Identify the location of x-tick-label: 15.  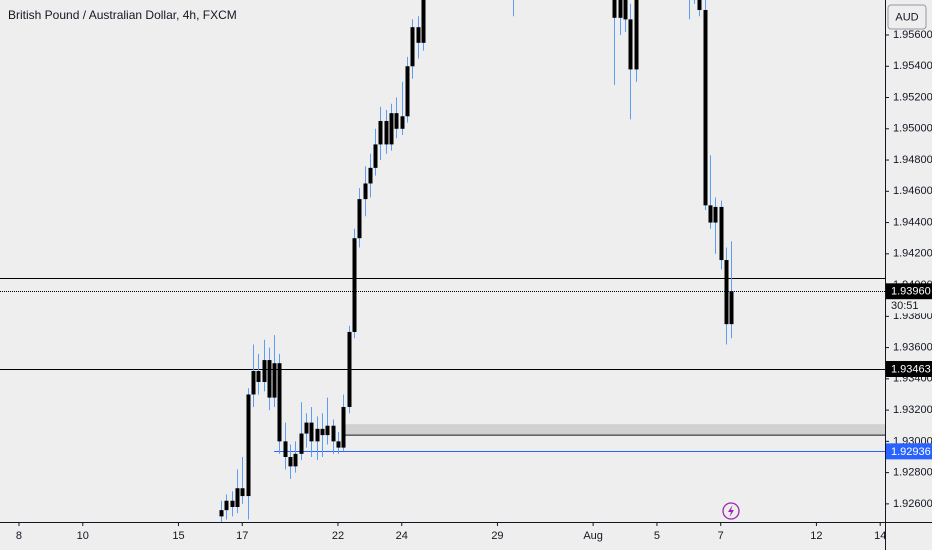
(178, 536).